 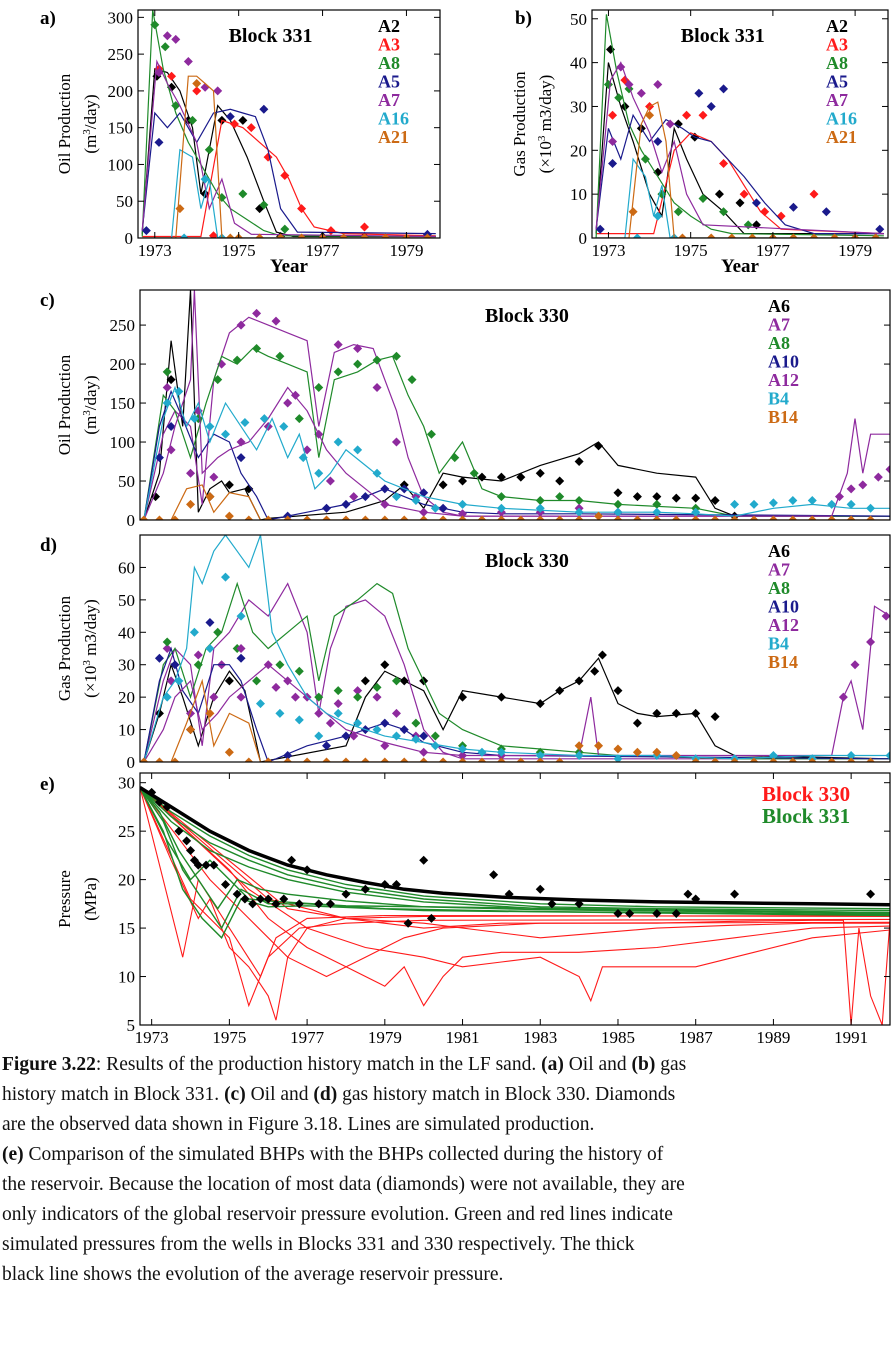 What do you see at coordinates (515, 858) in the screenshot?
I see `block331-pressure-line` at bounding box center [515, 858].